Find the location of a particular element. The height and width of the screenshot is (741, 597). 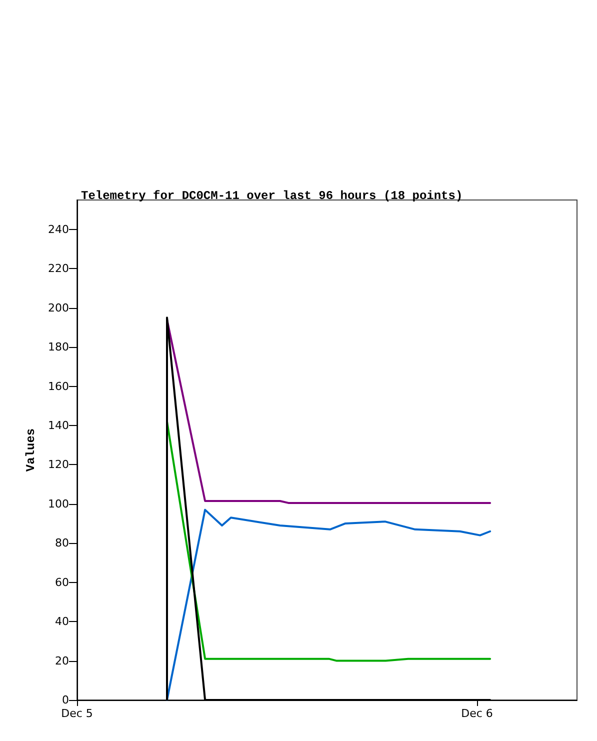

x-tick-label: Dec 5 is located at coordinates (77, 713).